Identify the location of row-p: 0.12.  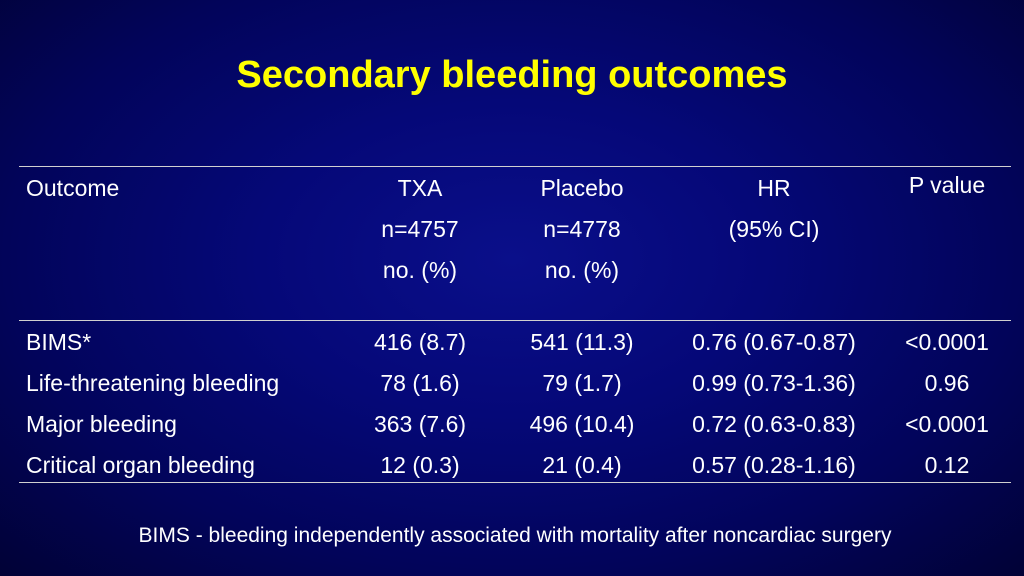
(947, 465).